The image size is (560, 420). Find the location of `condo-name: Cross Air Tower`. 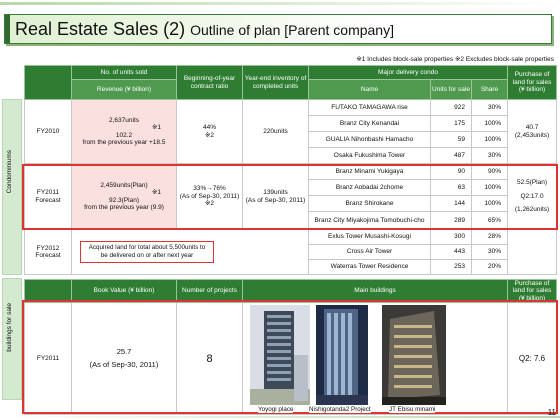

condo-name: Cross Air Tower is located at coordinates (369, 252).